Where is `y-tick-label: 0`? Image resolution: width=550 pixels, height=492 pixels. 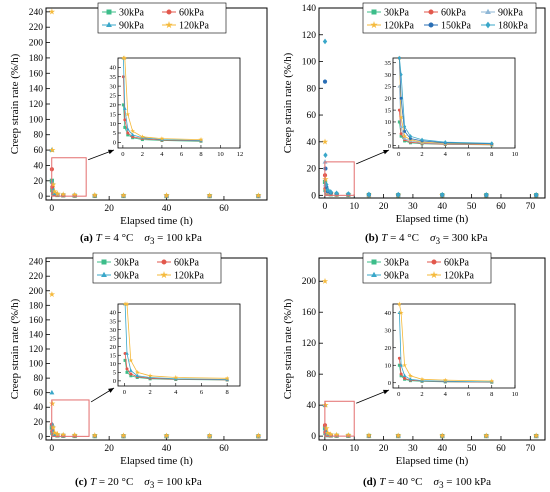
y-tick-label: 0 is located at coordinates (313, 196).